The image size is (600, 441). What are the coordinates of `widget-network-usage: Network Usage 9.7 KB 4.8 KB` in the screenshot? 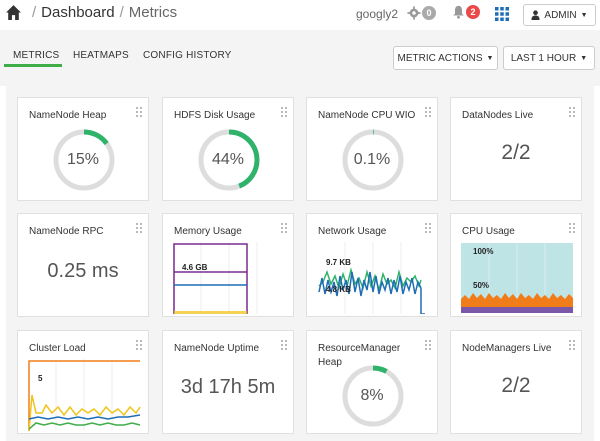 It's located at (372, 265).